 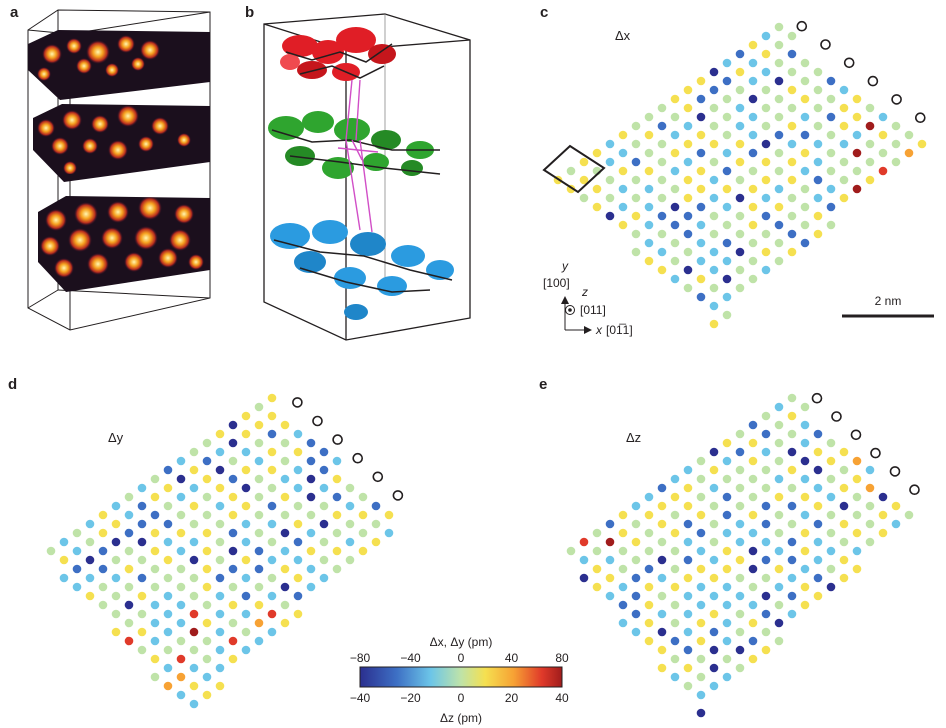 What do you see at coordinates (337, 439) in the screenshot?
I see `panel-d-open-atom` at bounding box center [337, 439].